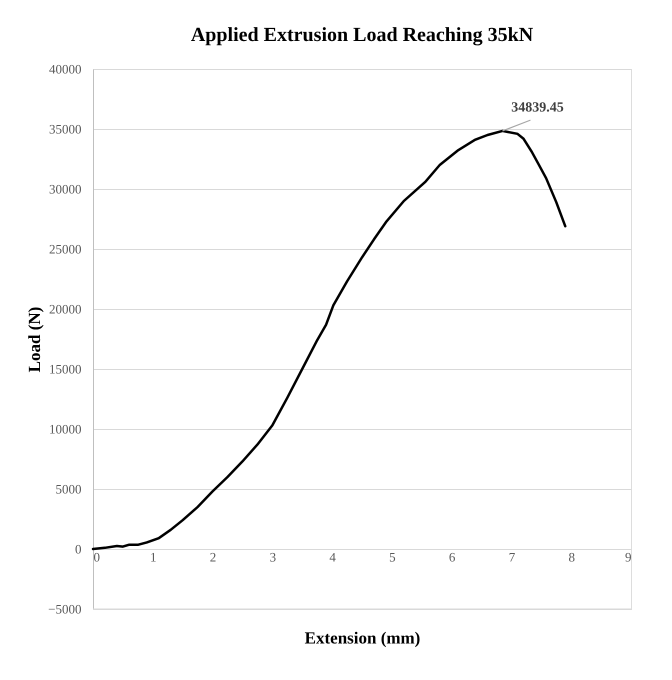 The height and width of the screenshot is (680, 672). What do you see at coordinates (362, 638) in the screenshot?
I see `x-axis-title: Extension (mm)` at bounding box center [362, 638].